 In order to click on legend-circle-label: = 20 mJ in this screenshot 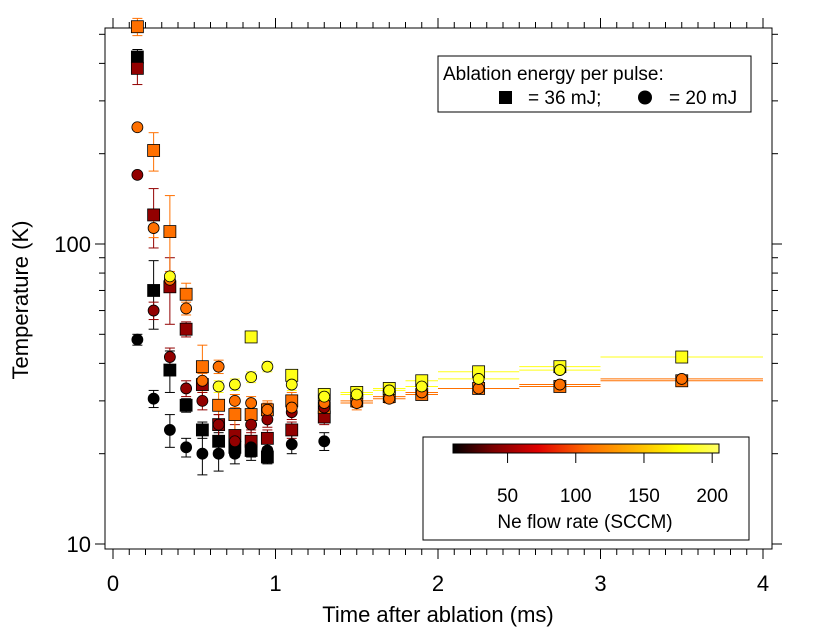, I will do `click(703, 98)`.